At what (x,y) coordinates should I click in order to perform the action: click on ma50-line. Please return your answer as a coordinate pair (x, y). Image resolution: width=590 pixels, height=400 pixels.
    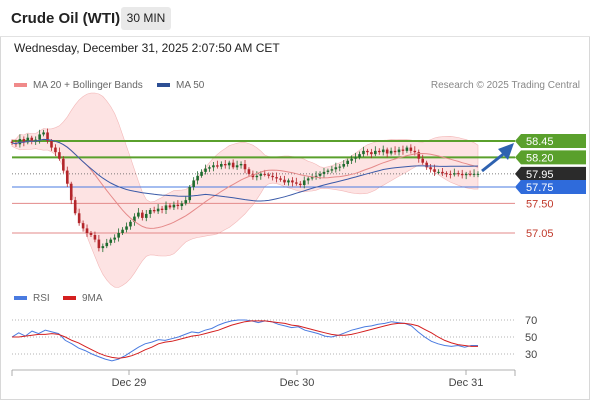
    Looking at the image, I should click on (245, 170).